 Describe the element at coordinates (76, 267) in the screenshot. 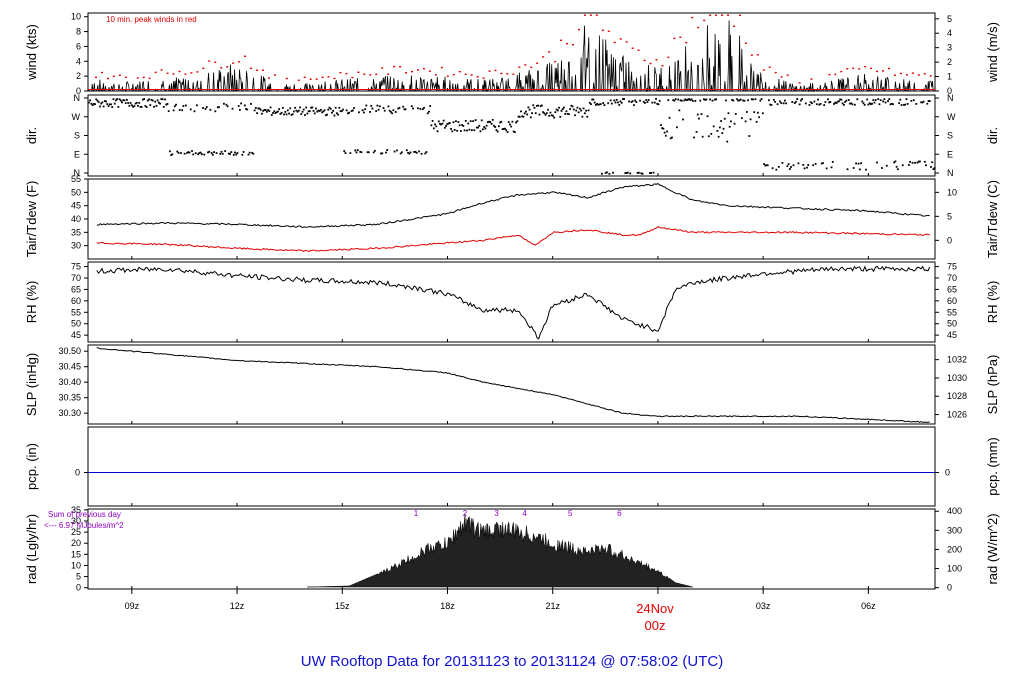

I see `y-tick-label: 75` at that location.